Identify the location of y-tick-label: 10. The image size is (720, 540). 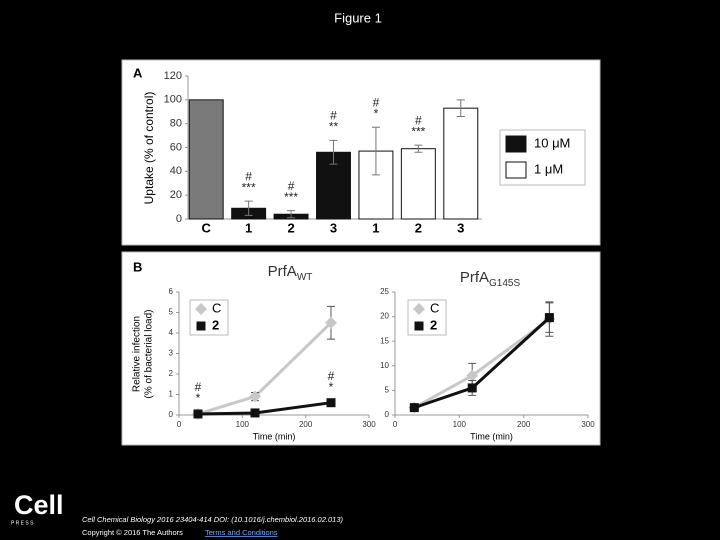
(384, 365).